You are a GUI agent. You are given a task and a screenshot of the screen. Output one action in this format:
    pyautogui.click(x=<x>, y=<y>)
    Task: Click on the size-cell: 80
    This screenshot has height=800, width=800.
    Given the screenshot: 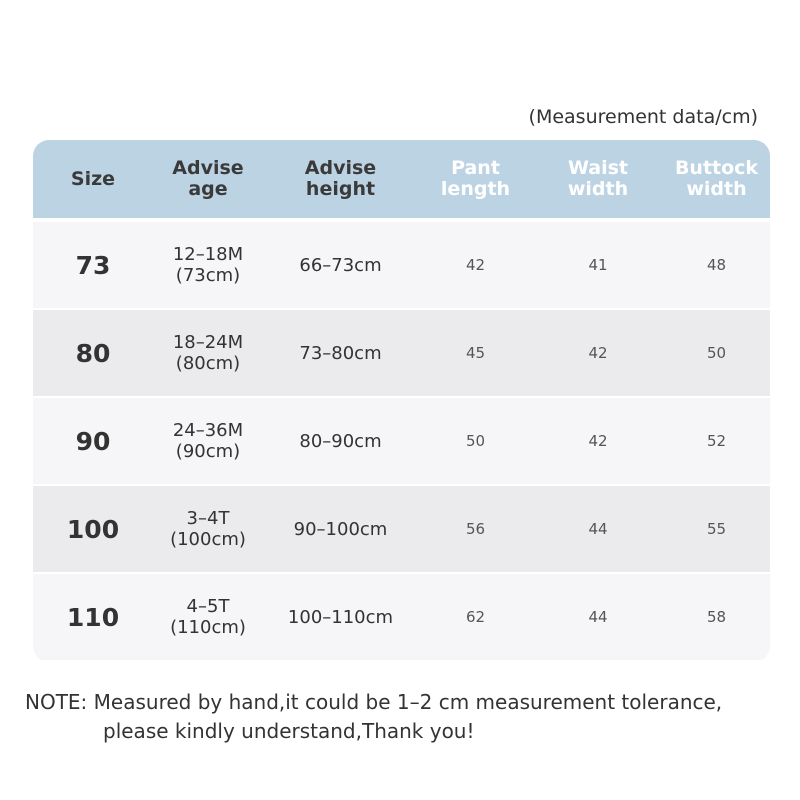 What is the action you would take?
    pyautogui.click(x=93, y=353)
    